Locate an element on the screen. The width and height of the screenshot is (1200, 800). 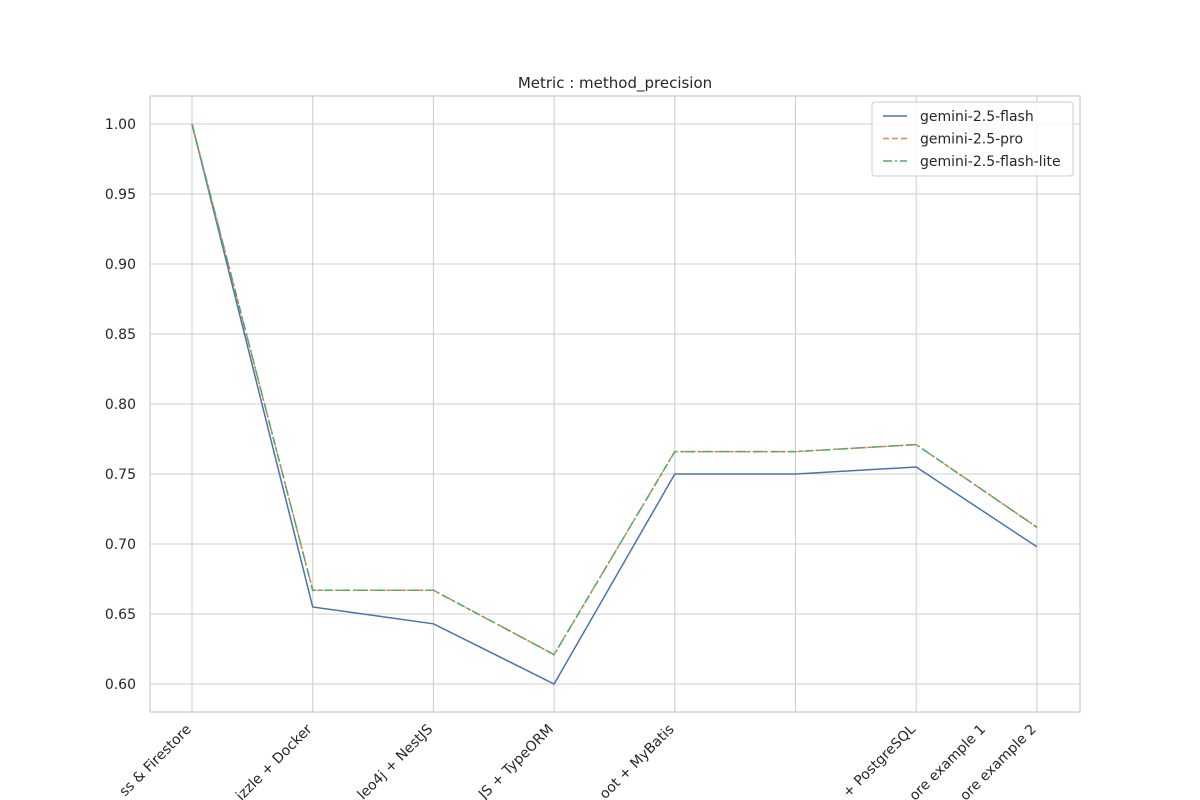
y-tick-label: 0.65 is located at coordinates (120, 615).